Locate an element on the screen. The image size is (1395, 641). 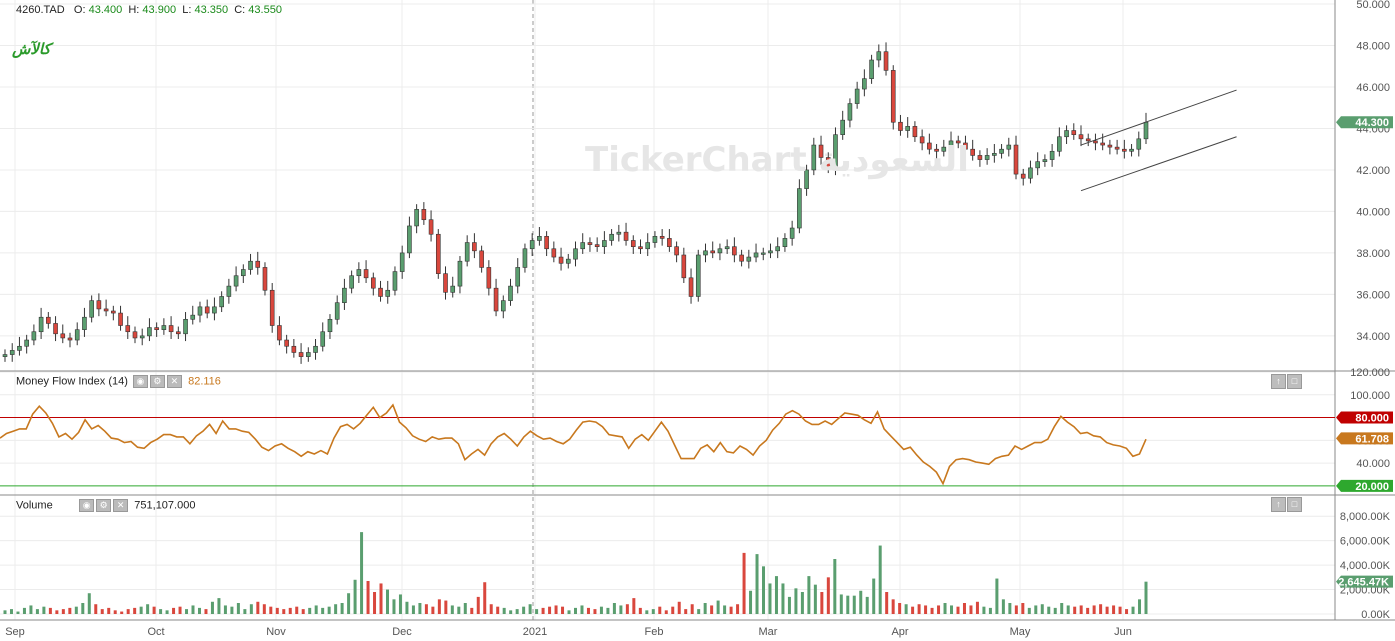
high-label: H: is located at coordinates (134, 10).